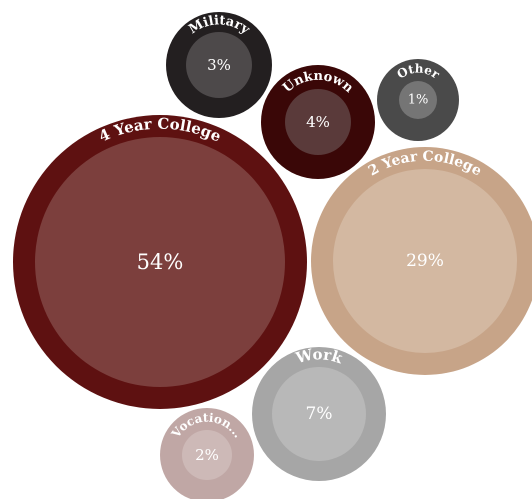  I want to click on bubble-inner-other, so click(418, 100).